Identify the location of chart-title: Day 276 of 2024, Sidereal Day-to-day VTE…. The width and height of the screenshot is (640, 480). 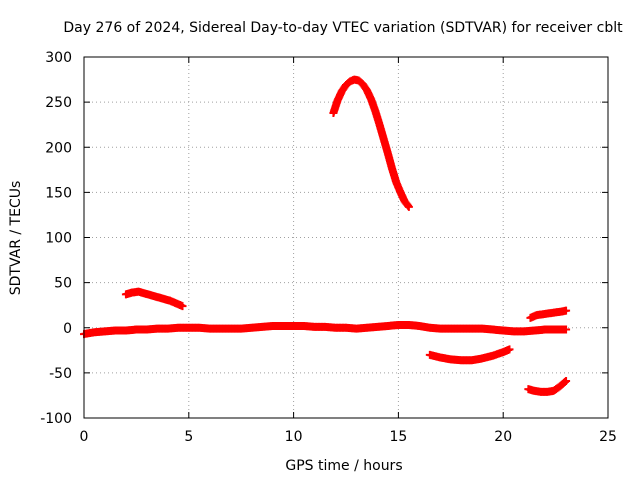
(343, 28).